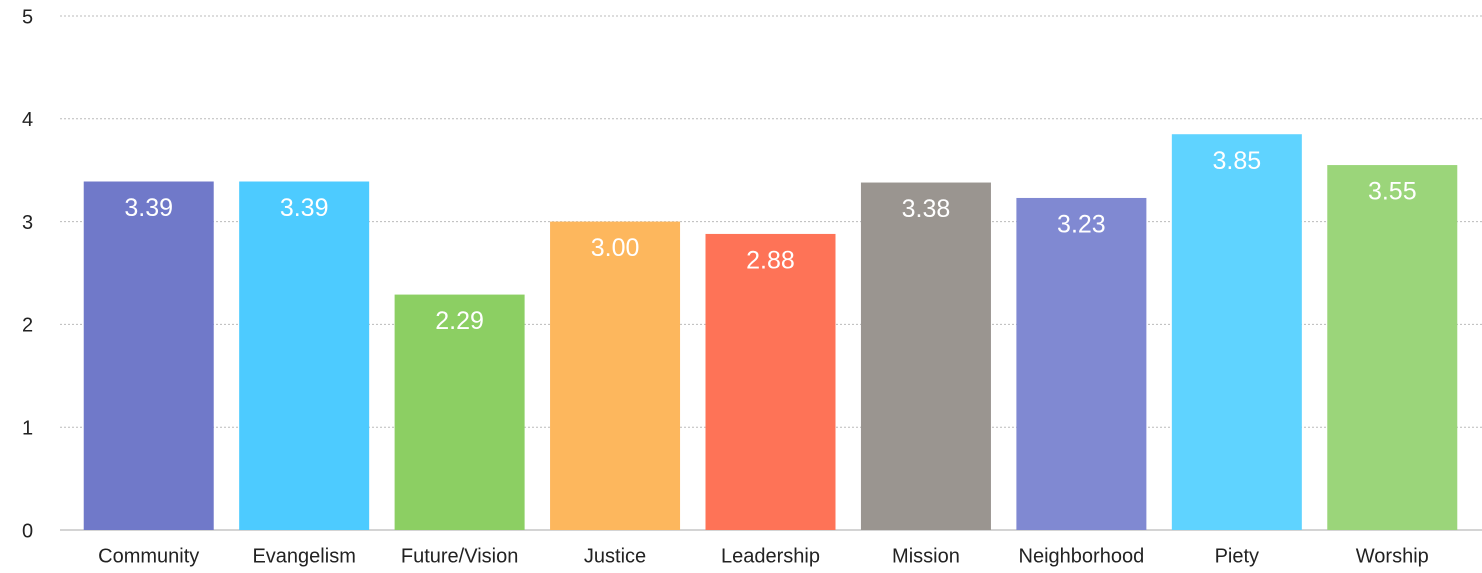 The height and width of the screenshot is (573, 1482). What do you see at coordinates (1082, 556) in the screenshot?
I see `x-tick-label: Neighborhood` at bounding box center [1082, 556].